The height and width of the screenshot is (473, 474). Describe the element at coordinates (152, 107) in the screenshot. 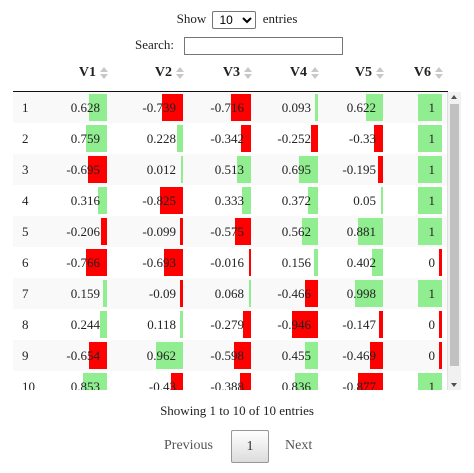

I see `cell-v2: -0.739` at that location.